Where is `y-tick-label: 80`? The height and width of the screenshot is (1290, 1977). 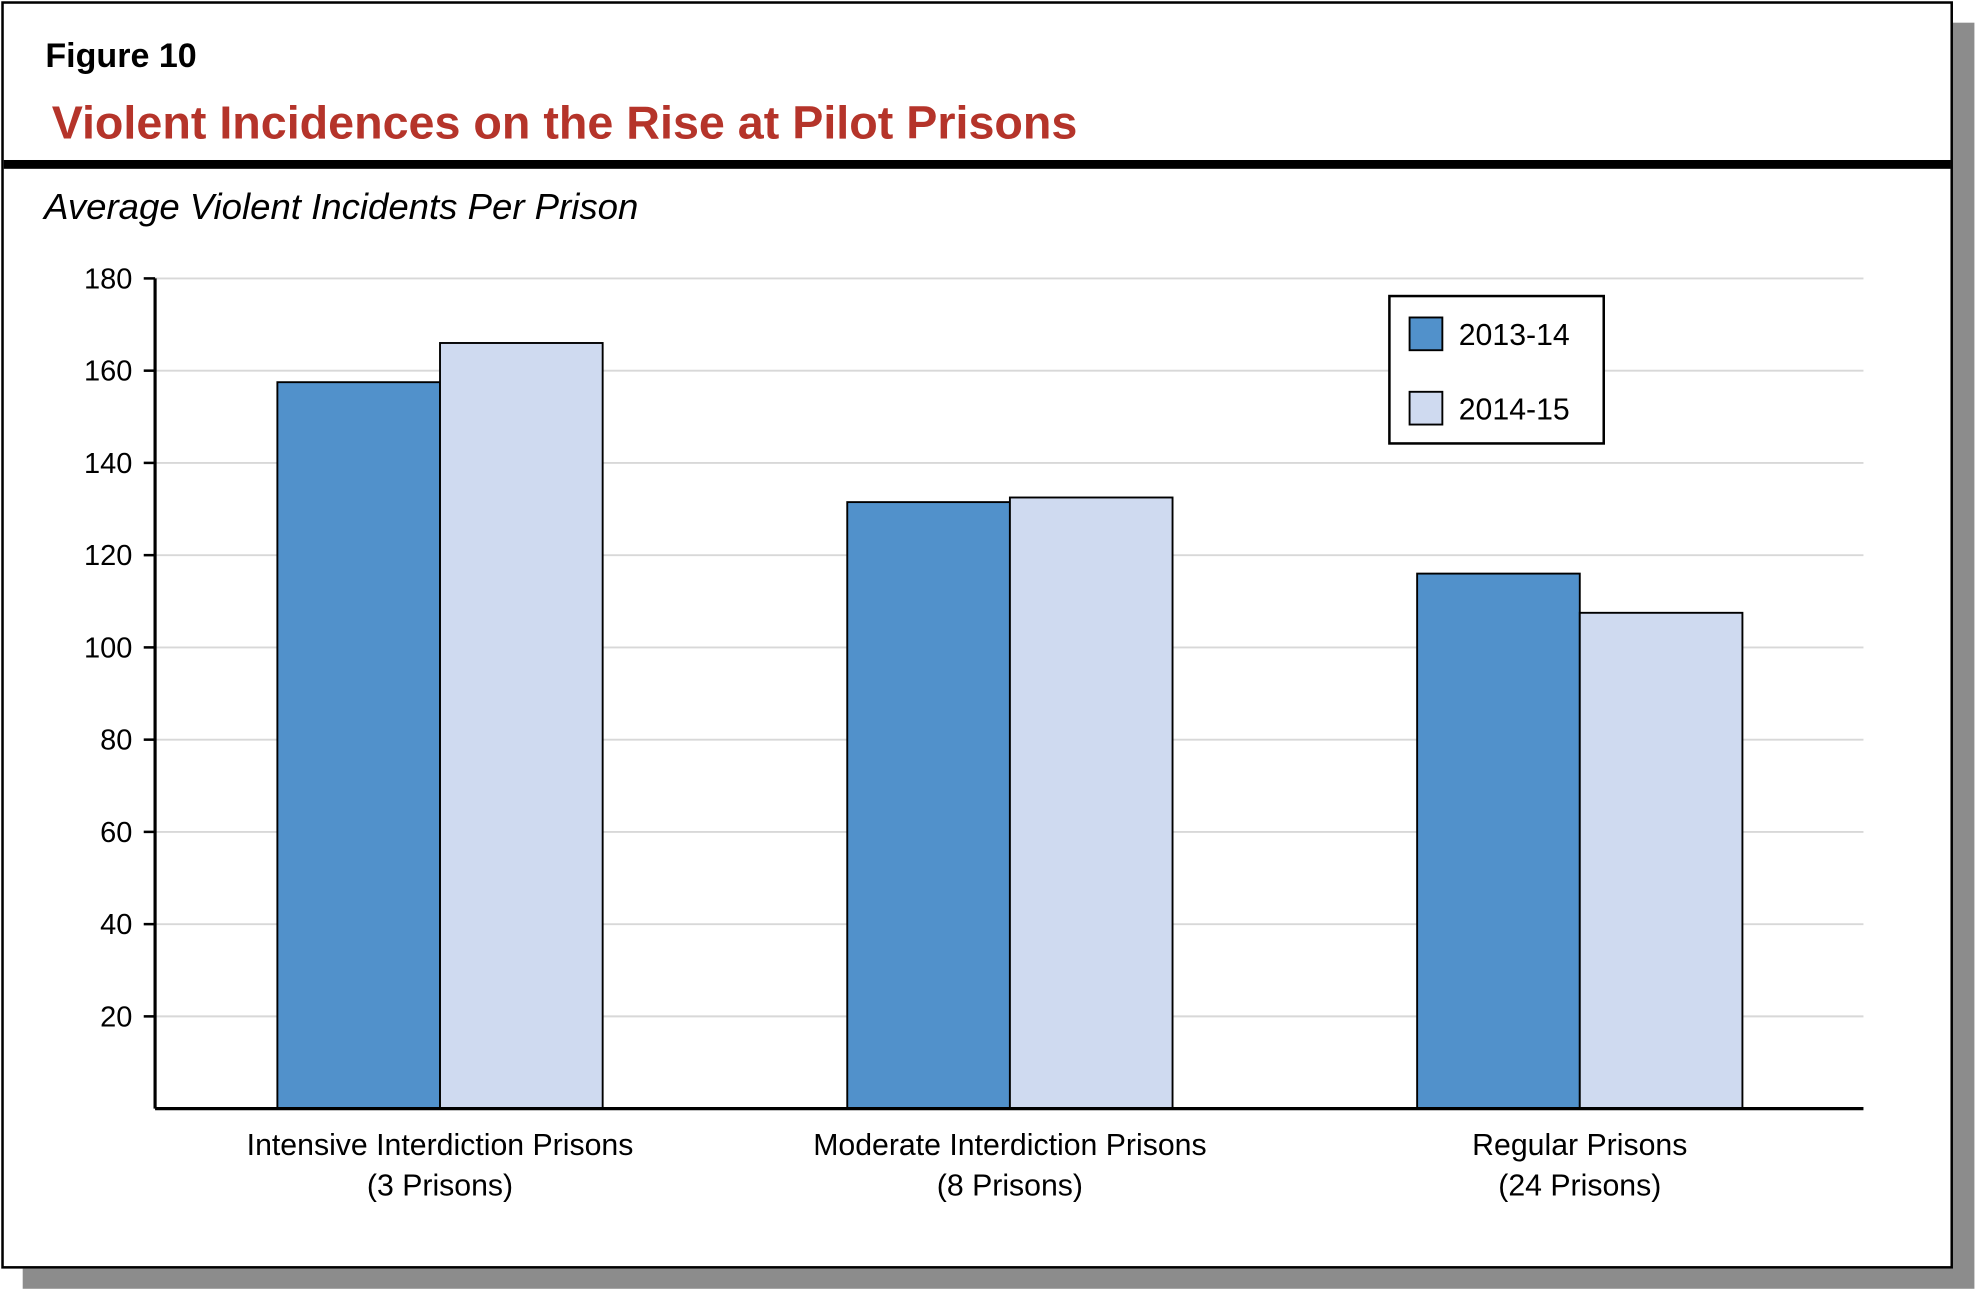
y-tick-label: 80 is located at coordinates (116, 741).